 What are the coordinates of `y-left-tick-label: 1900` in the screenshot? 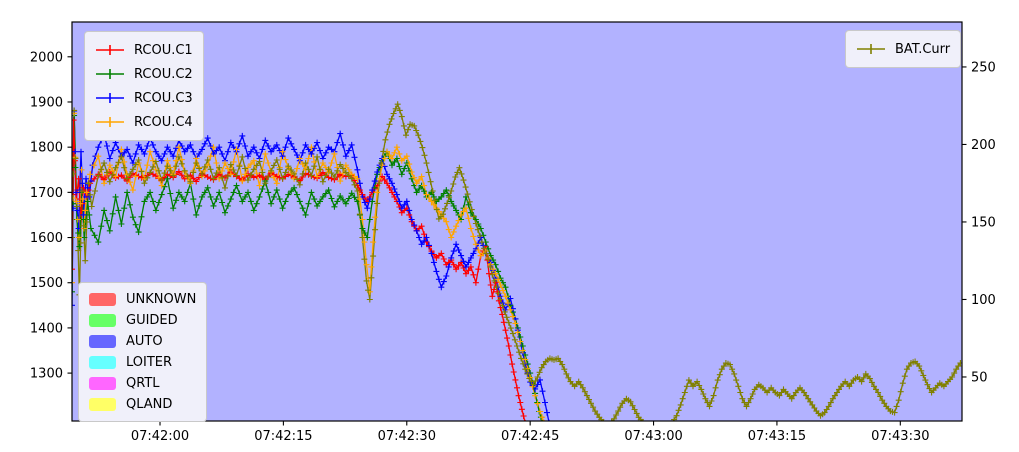 It's located at (46, 102).